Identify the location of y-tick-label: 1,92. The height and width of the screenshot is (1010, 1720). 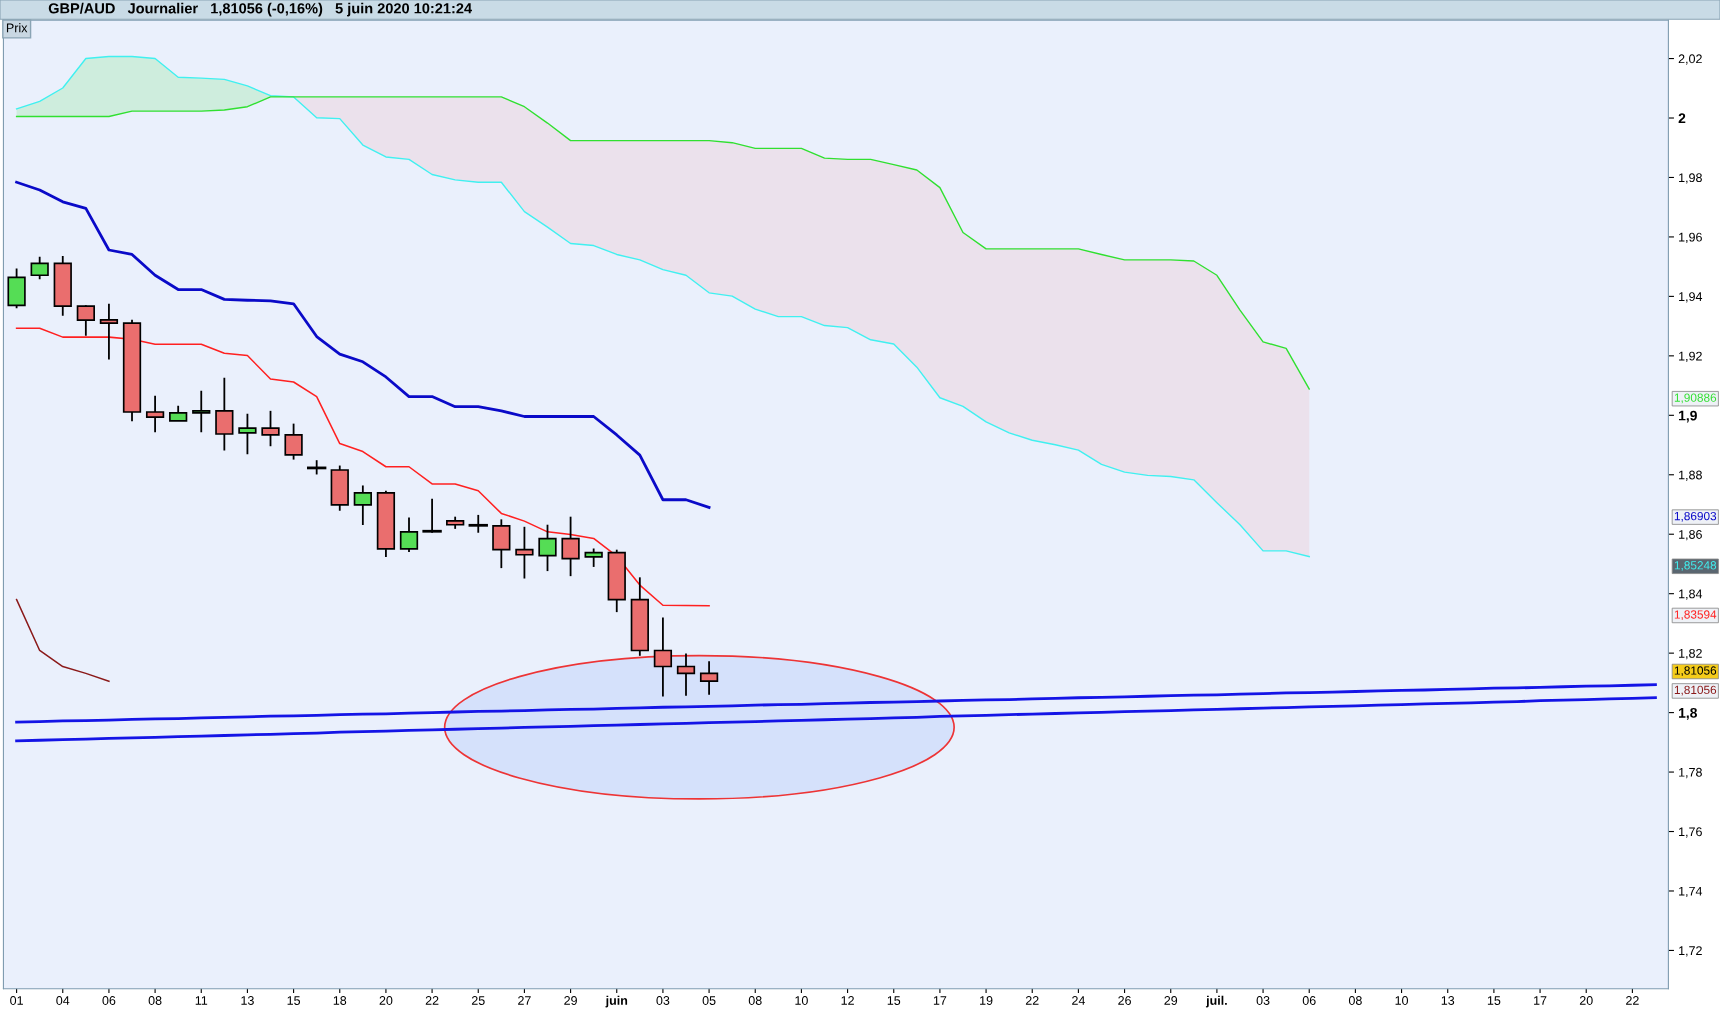
(1690, 356).